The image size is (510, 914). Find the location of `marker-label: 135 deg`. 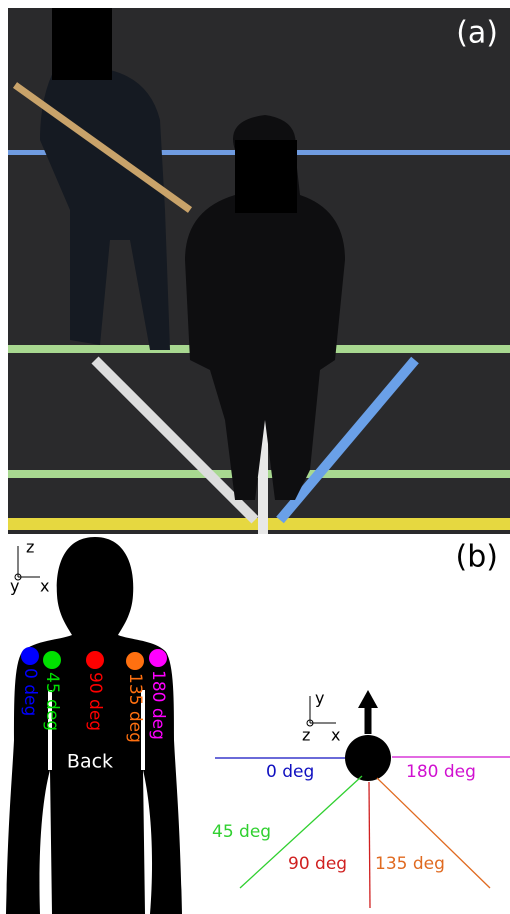

marker-label: 135 deg is located at coordinates (135, 708).